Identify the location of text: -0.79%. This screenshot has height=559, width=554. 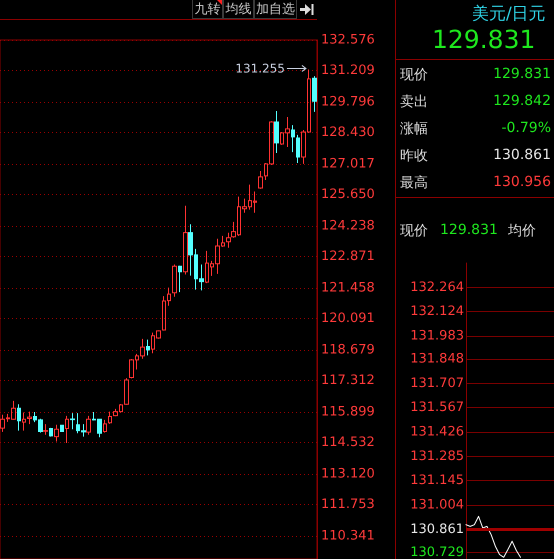
(526, 128).